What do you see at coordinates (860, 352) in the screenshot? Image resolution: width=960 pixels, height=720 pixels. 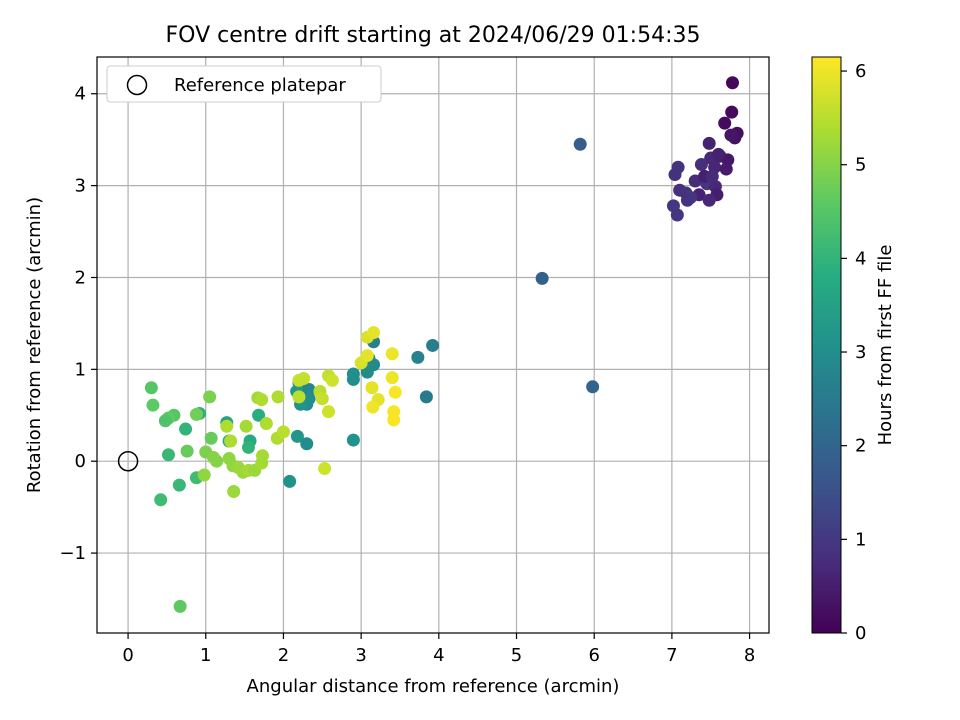 I see `colorbar-tick-label-3: 3` at bounding box center [860, 352].